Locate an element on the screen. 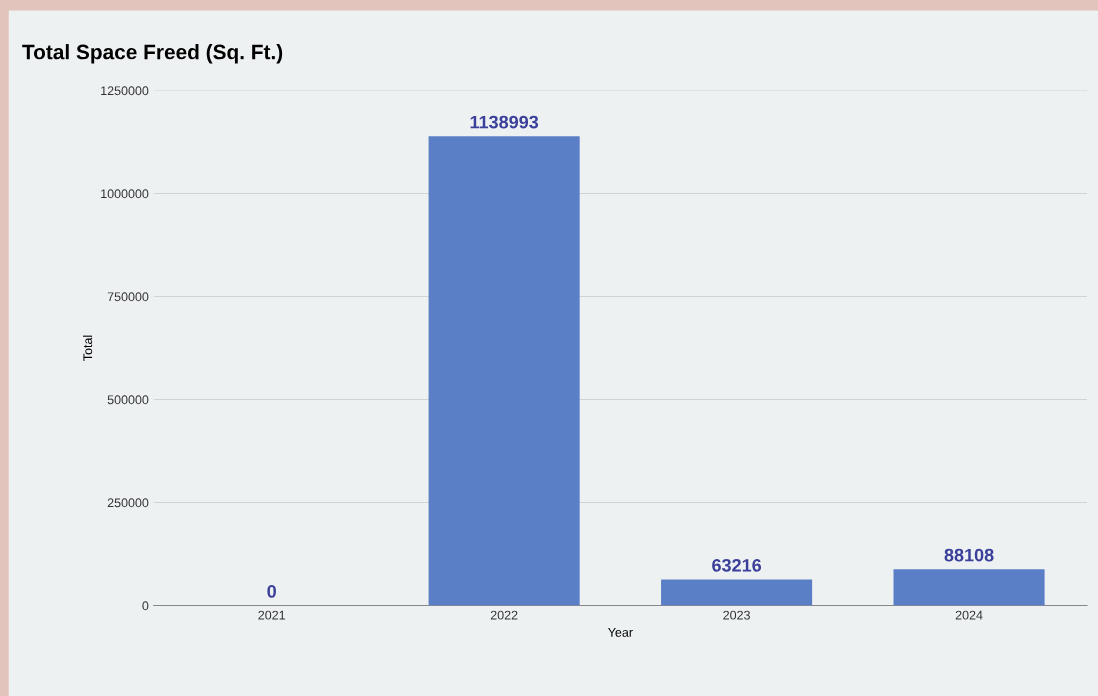 This screenshot has width=1098, height=696. chart-title: Total Space Freed (Sq. Ft.) is located at coordinates (152, 54).